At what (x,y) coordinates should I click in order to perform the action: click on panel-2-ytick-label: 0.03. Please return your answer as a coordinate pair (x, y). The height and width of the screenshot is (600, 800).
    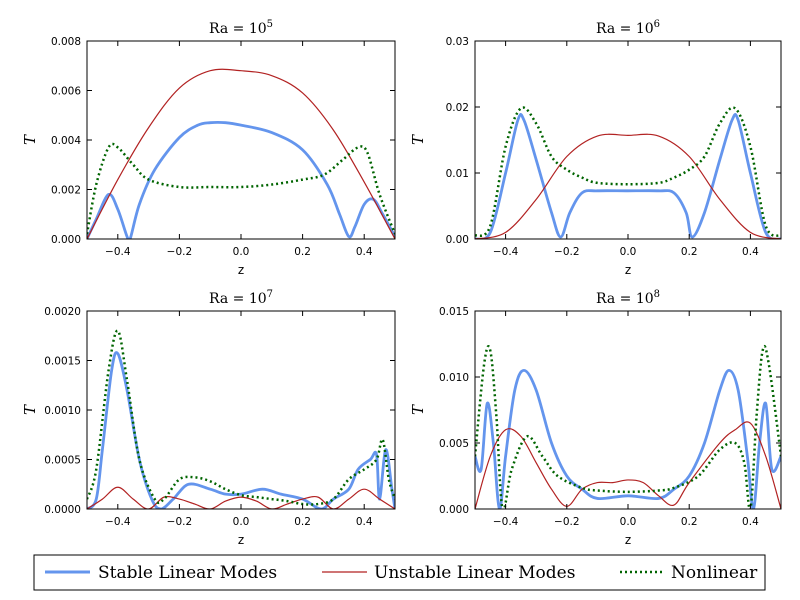
    Looking at the image, I should click on (457, 42).